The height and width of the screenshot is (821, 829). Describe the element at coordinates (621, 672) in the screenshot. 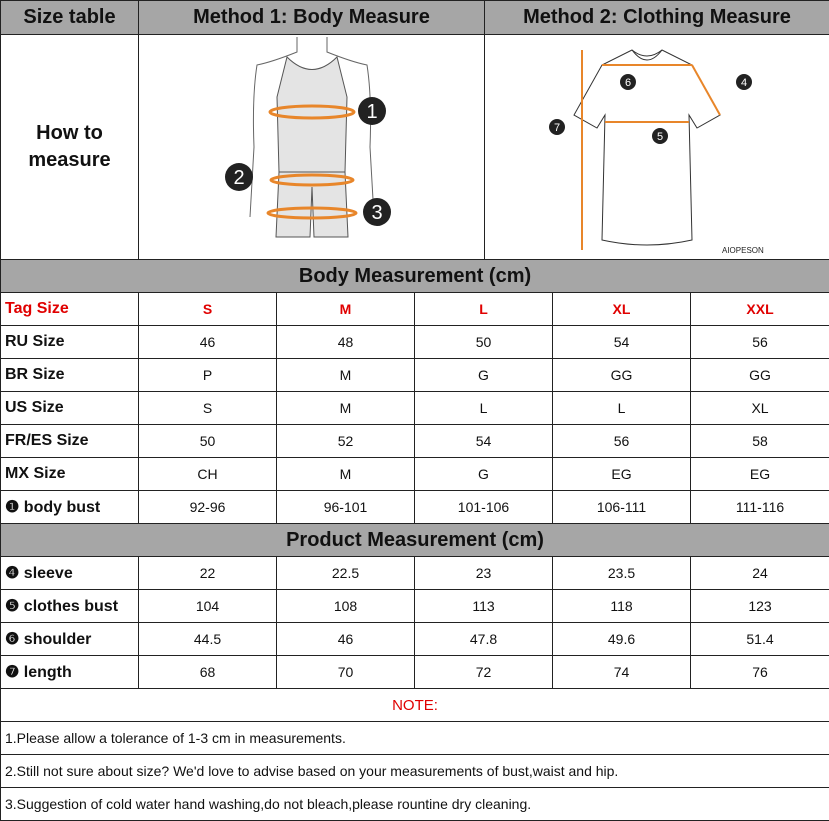

I see `table-cell: 74` at that location.